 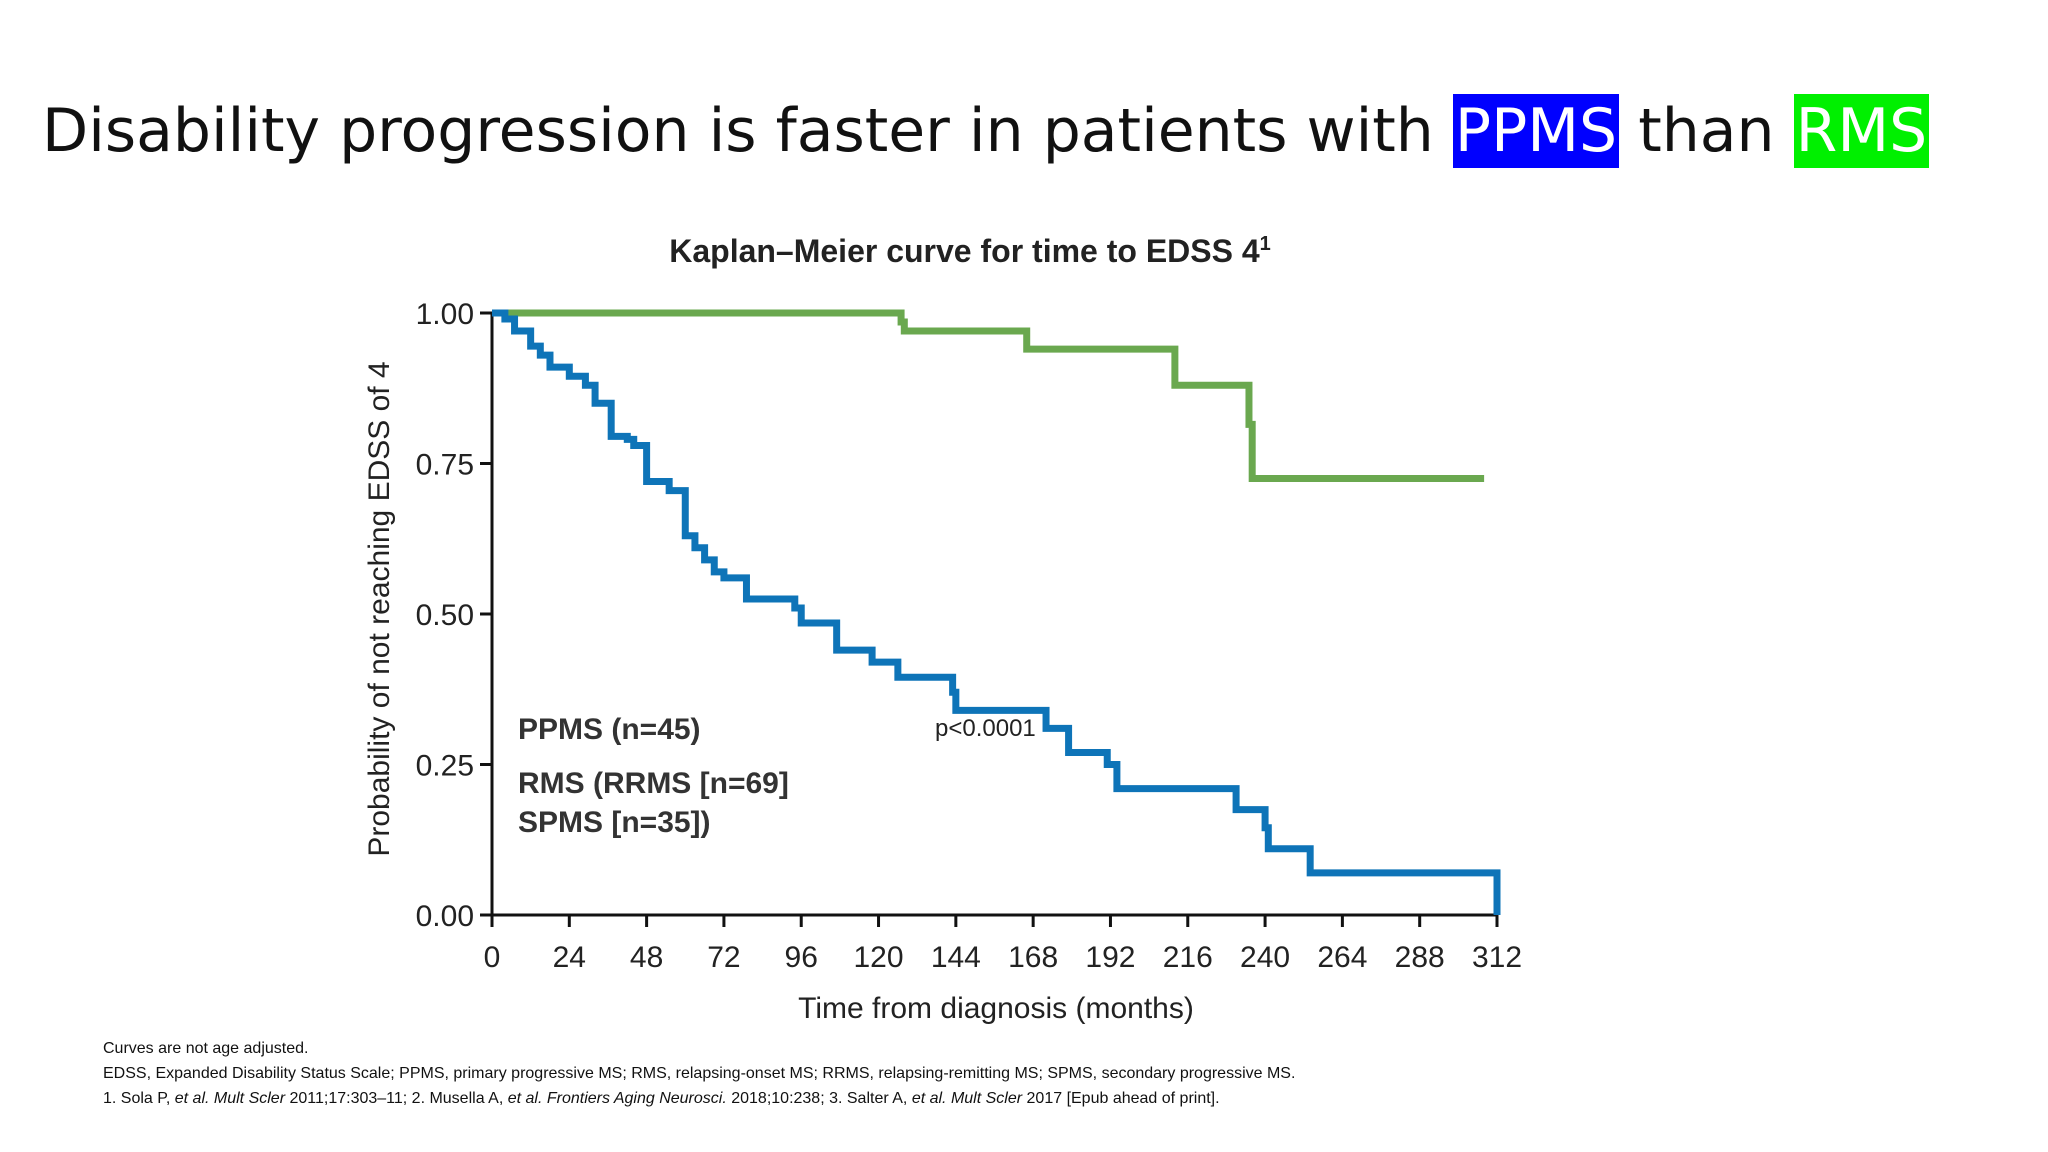 I want to click on x-tick-label: 240, so click(x=1265, y=957).